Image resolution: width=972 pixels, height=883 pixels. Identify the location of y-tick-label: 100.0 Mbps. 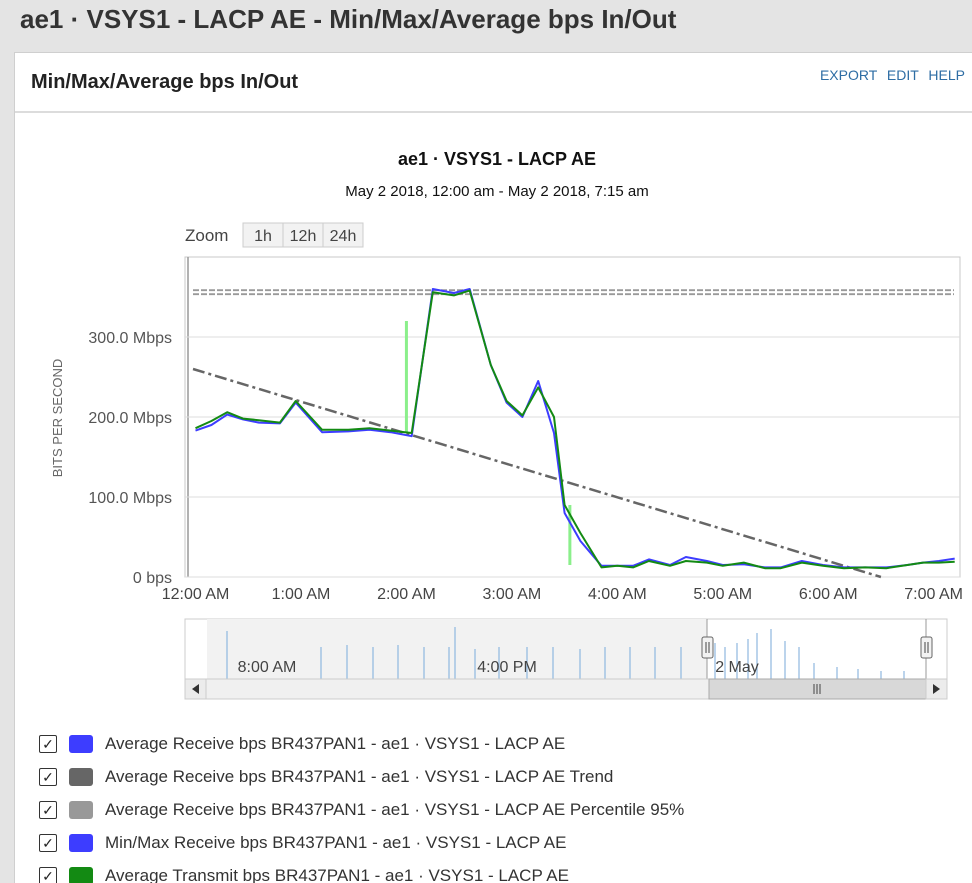
(130, 498).